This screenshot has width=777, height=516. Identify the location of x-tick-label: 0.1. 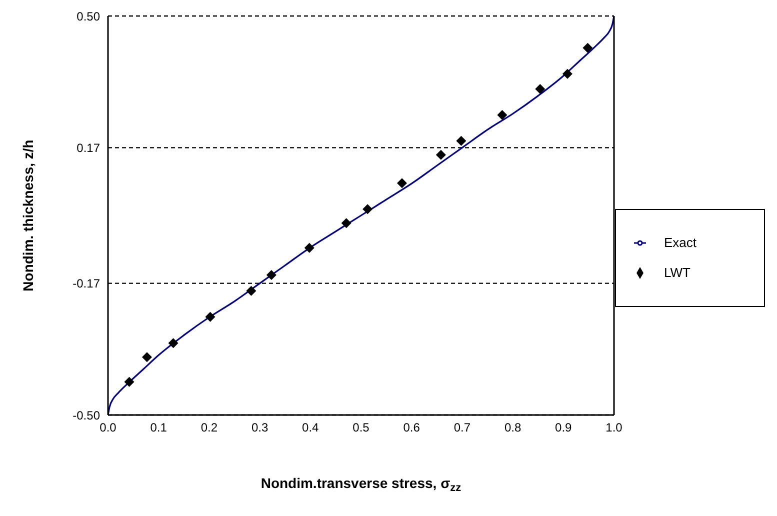
(159, 427).